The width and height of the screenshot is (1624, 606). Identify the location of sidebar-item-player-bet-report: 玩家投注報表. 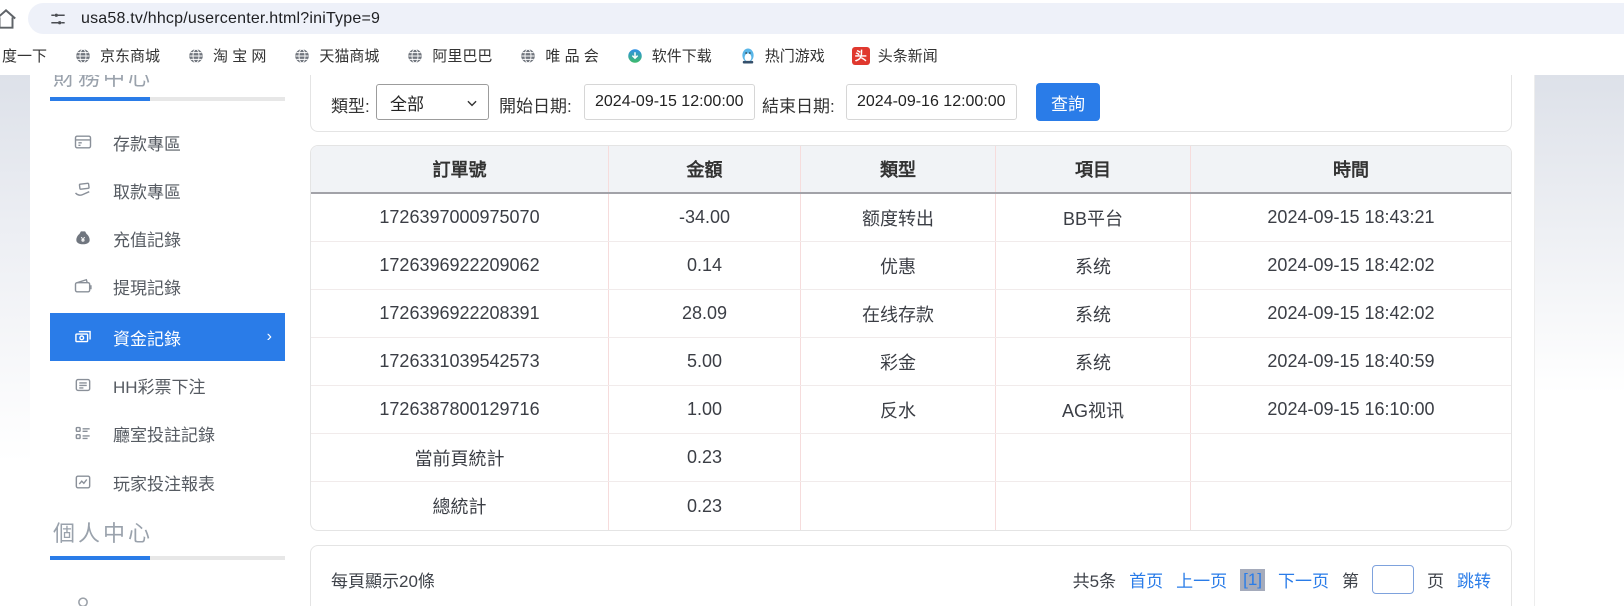
(167, 482).